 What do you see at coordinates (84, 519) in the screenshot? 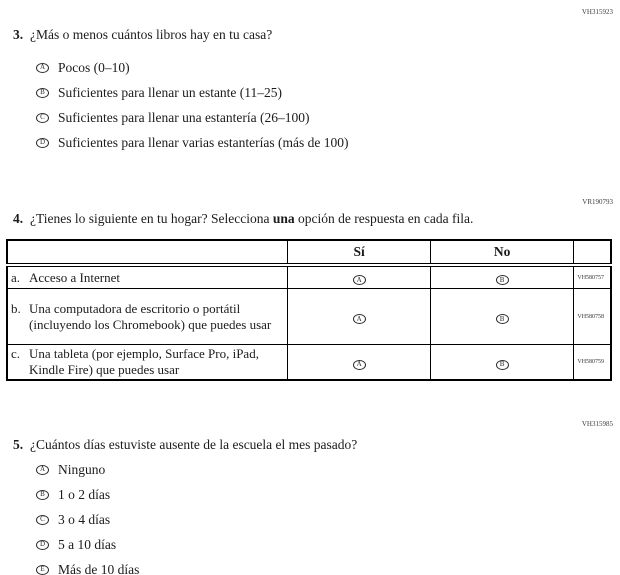
I see `q5-option-c-label: 3 o 4 días` at bounding box center [84, 519].